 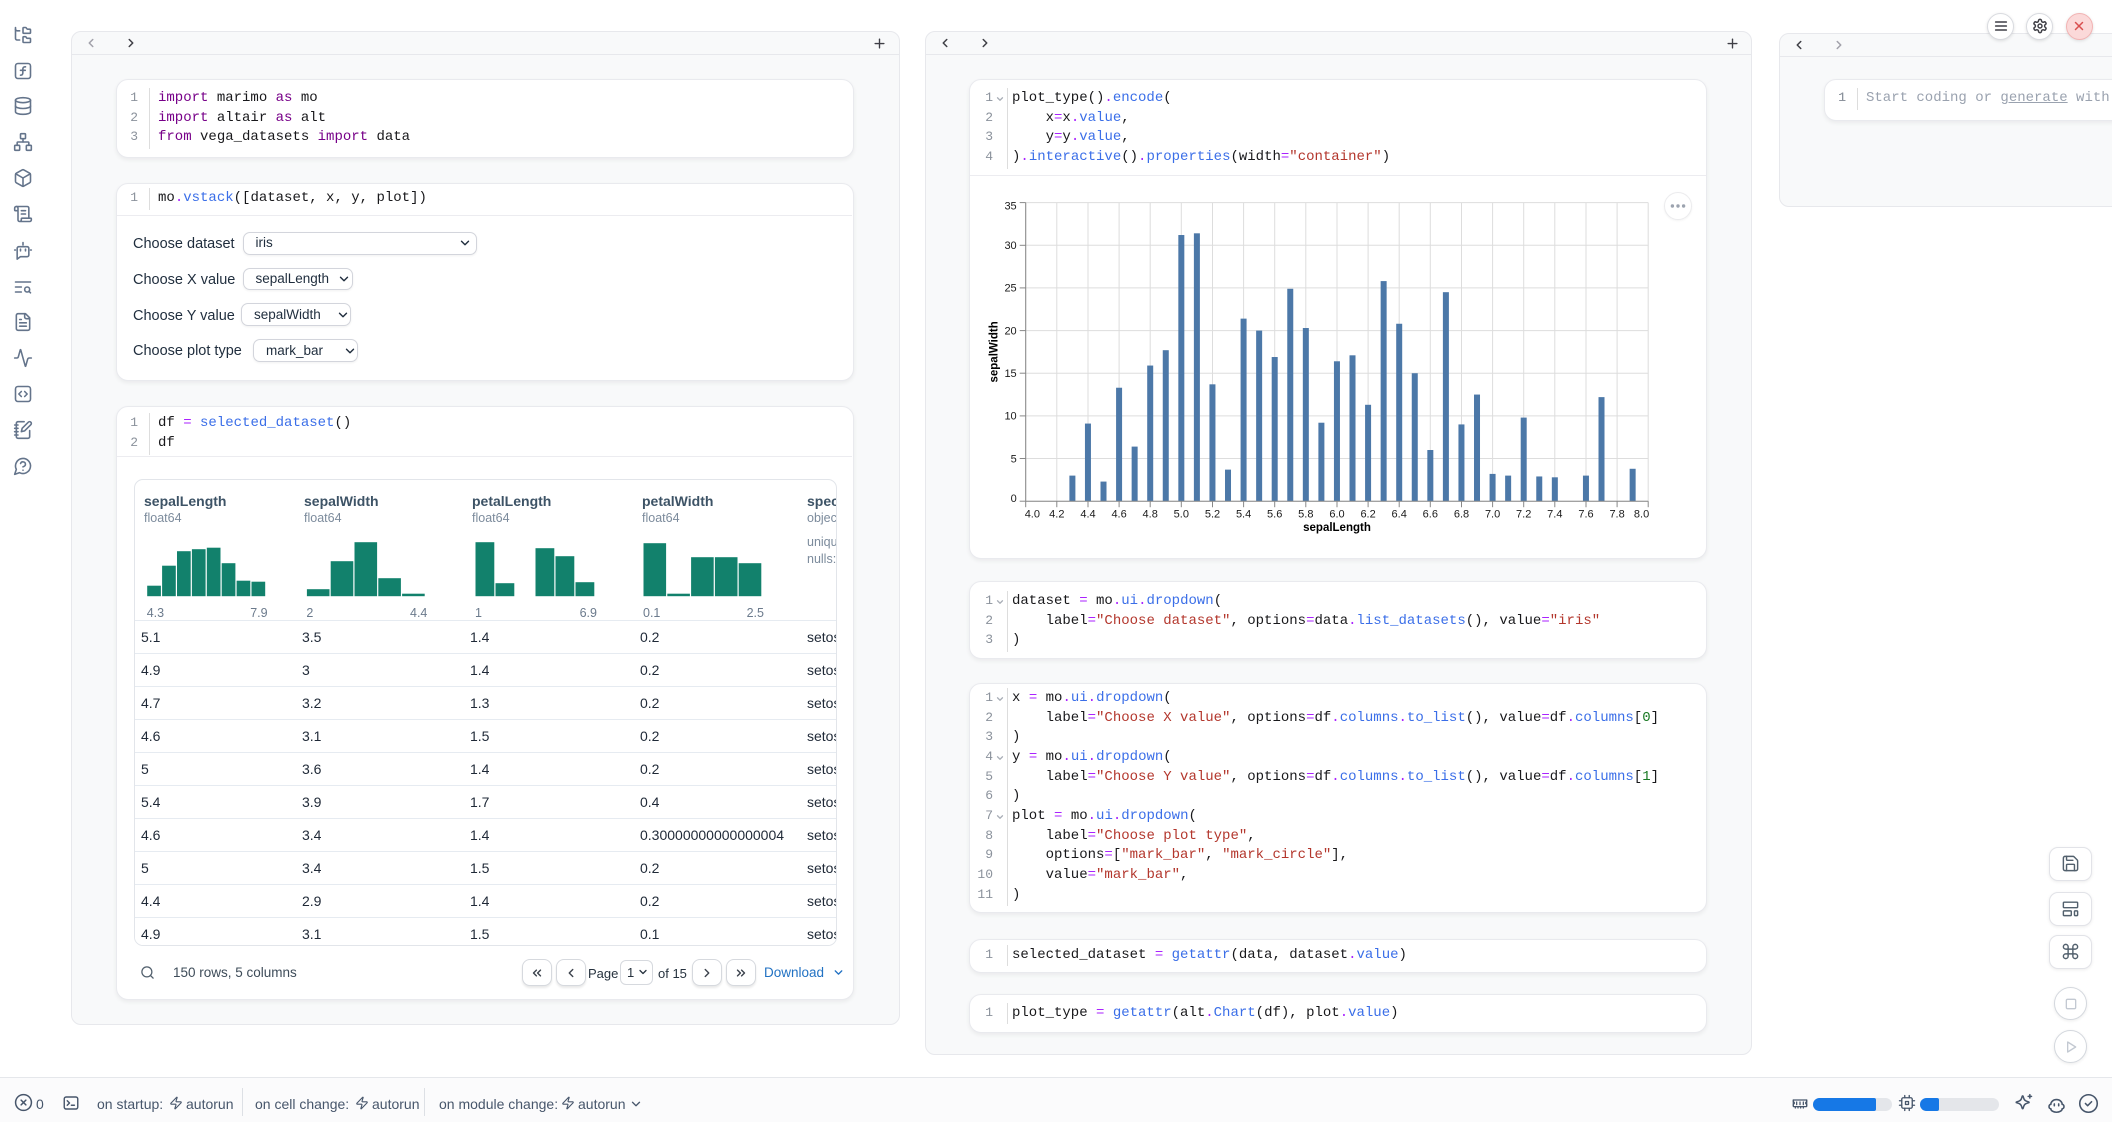 What do you see at coordinates (1337, 528) in the screenshot?
I see `svg-text: sepalLength` at bounding box center [1337, 528].